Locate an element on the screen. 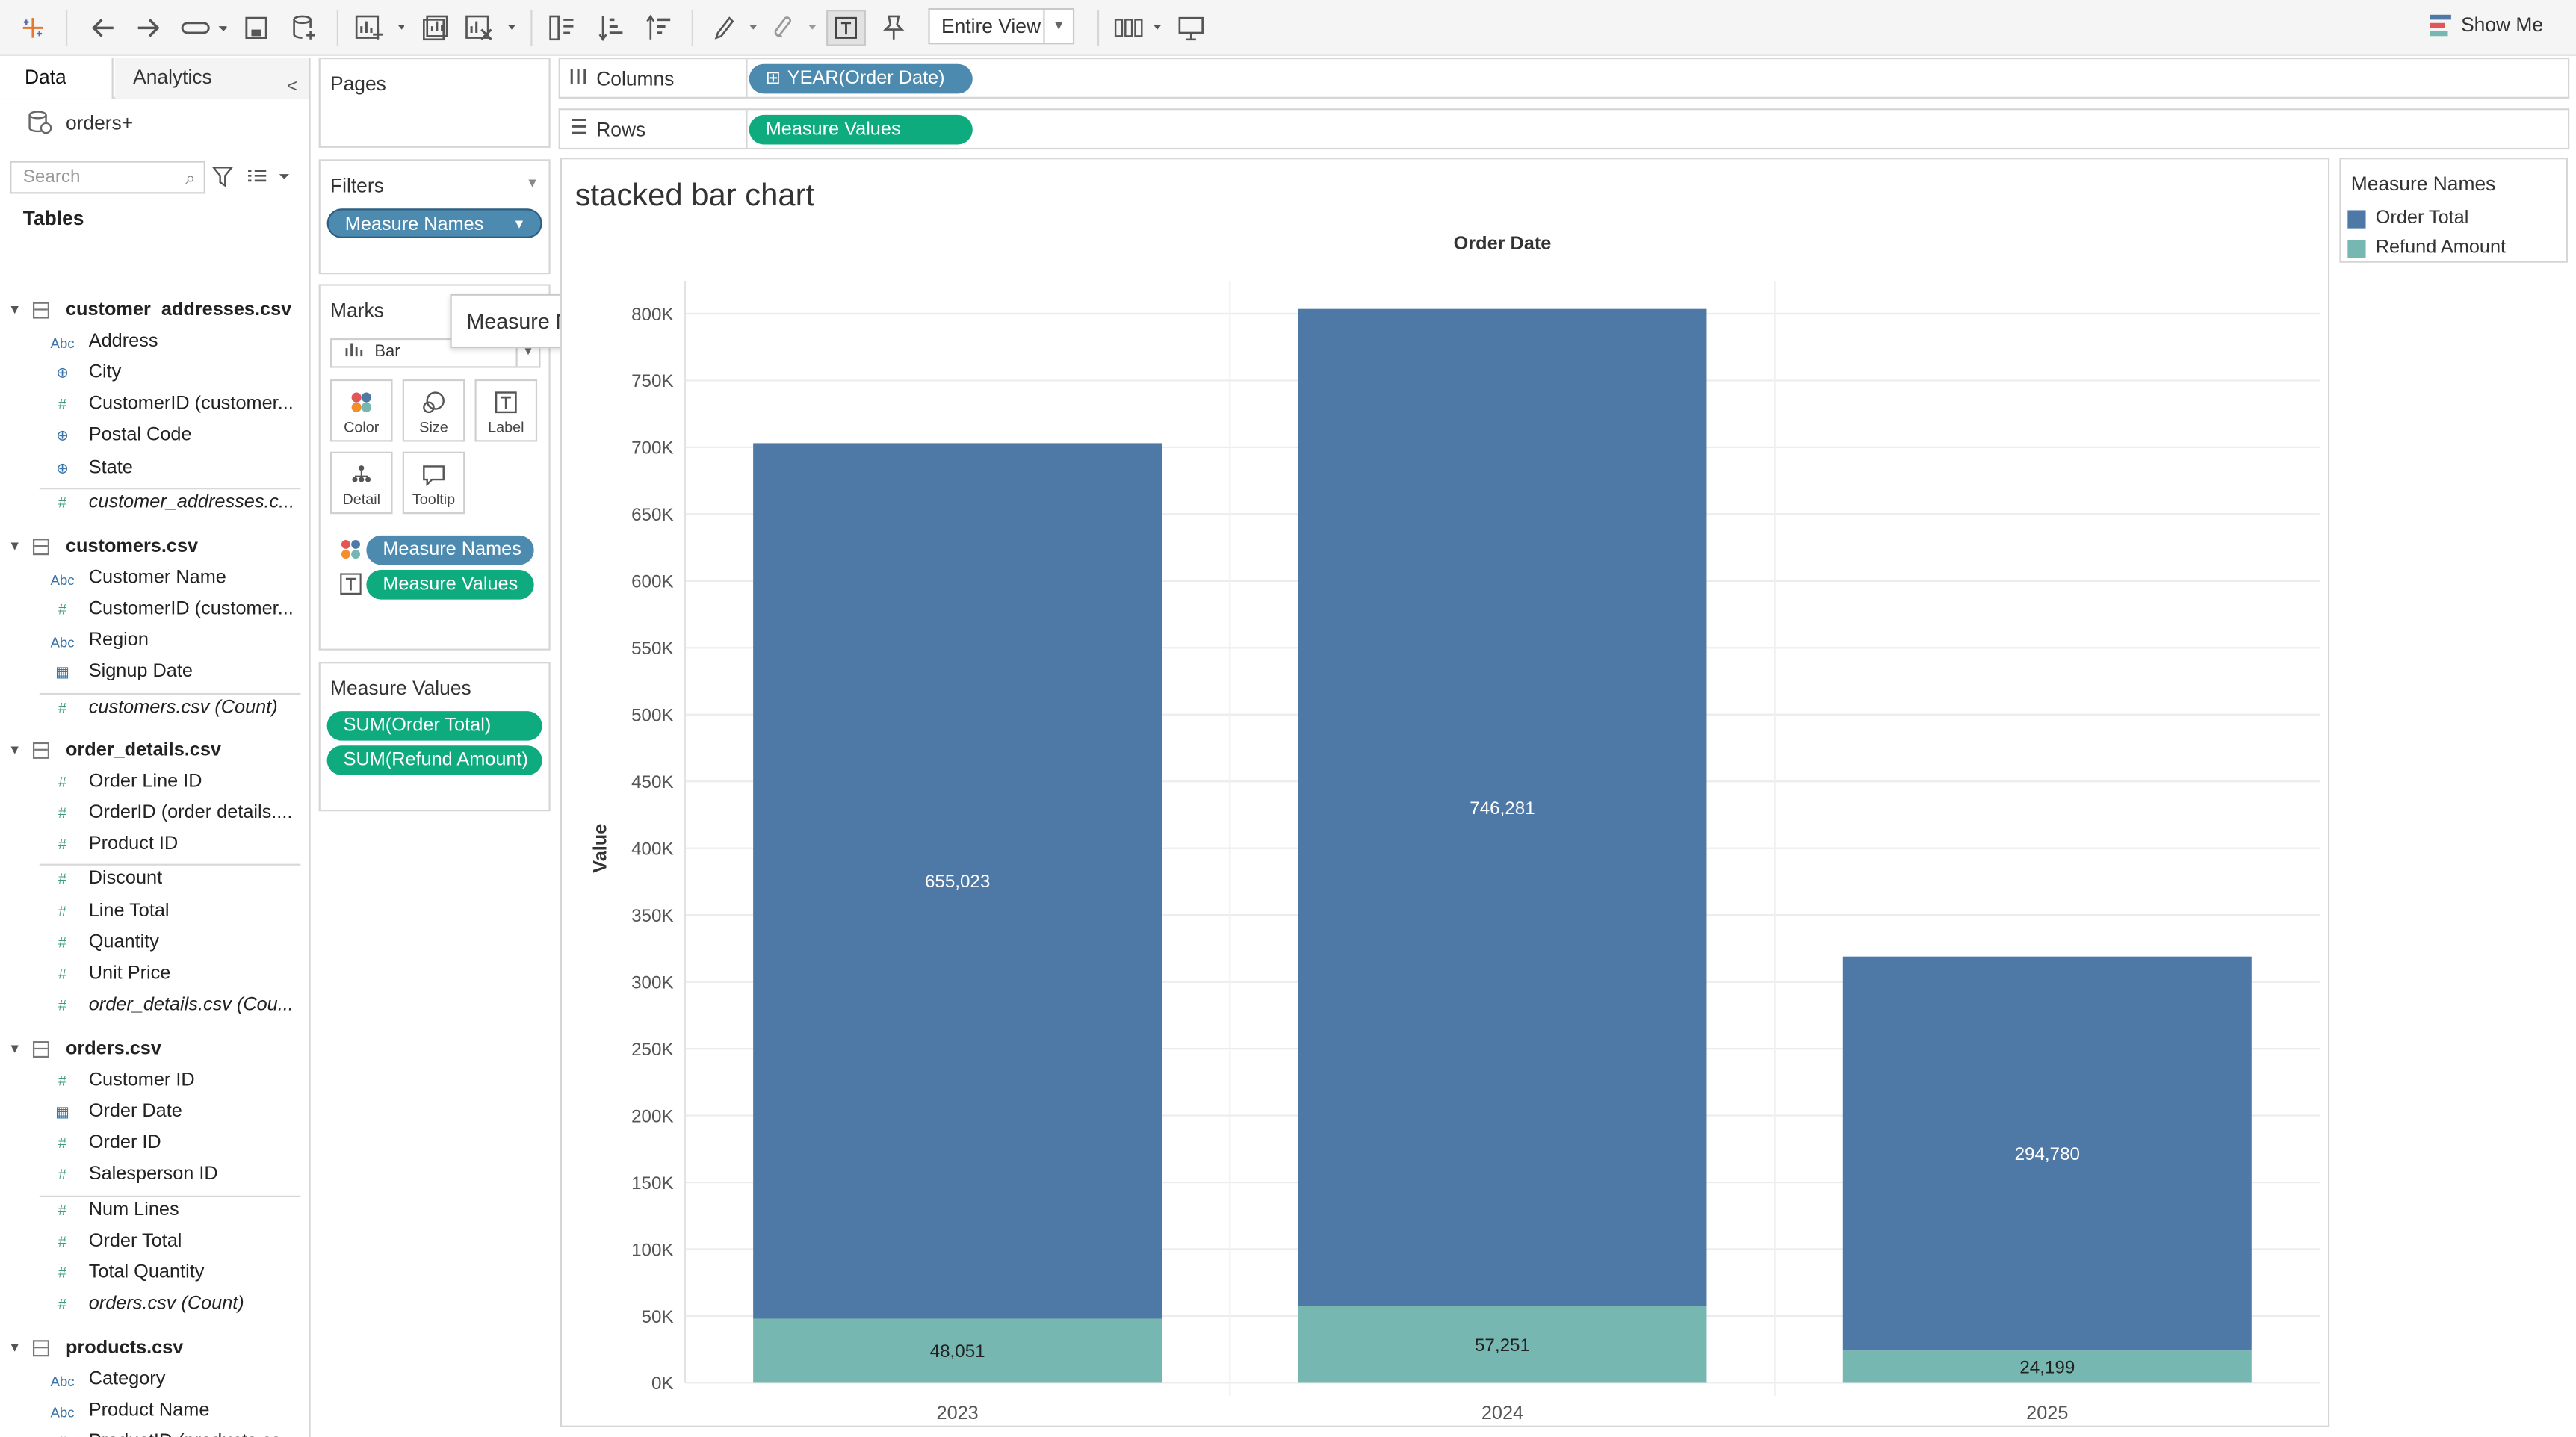 The width and height of the screenshot is (2576, 1437). new-worksheet-icon is located at coordinates (379, 28).